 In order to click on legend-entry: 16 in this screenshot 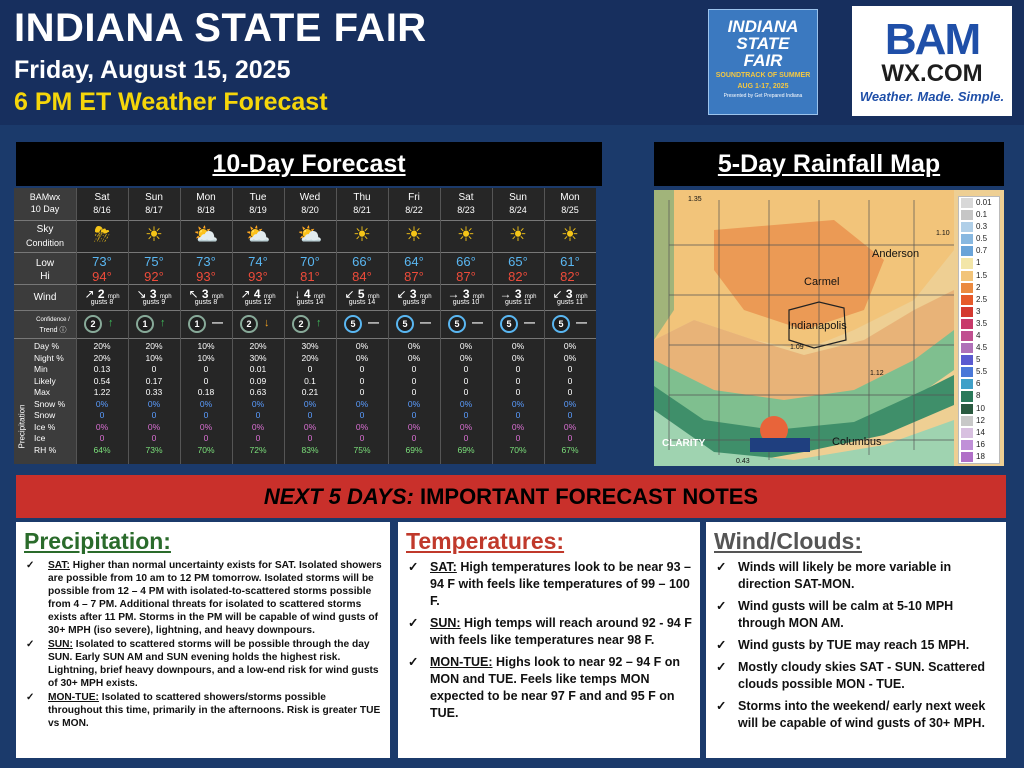, I will do `click(979, 445)`.